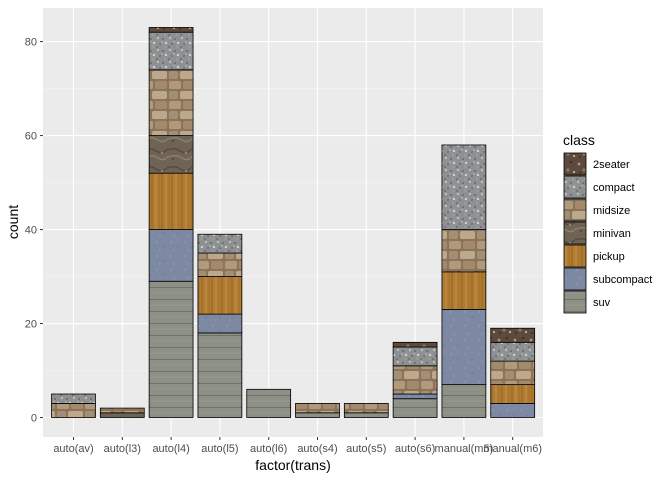 The width and height of the screenshot is (672, 480). What do you see at coordinates (170, 449) in the screenshot?
I see `x-tick-label: auto(l4)` at bounding box center [170, 449].